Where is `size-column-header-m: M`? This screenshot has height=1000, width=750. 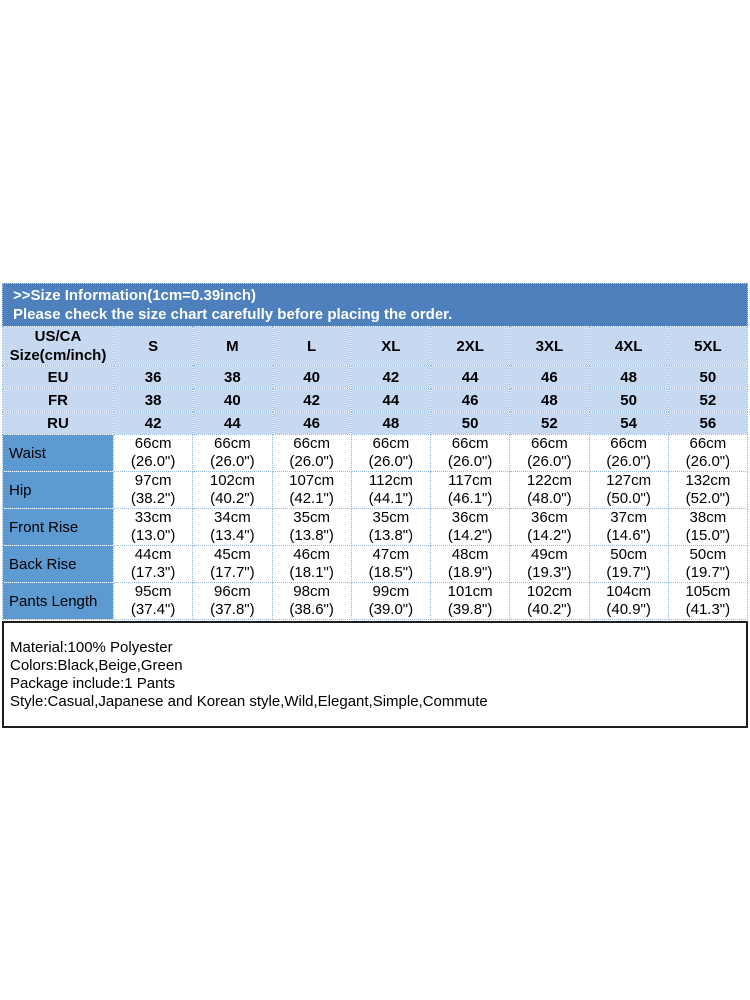
size-column-header-m: M is located at coordinates (232, 346).